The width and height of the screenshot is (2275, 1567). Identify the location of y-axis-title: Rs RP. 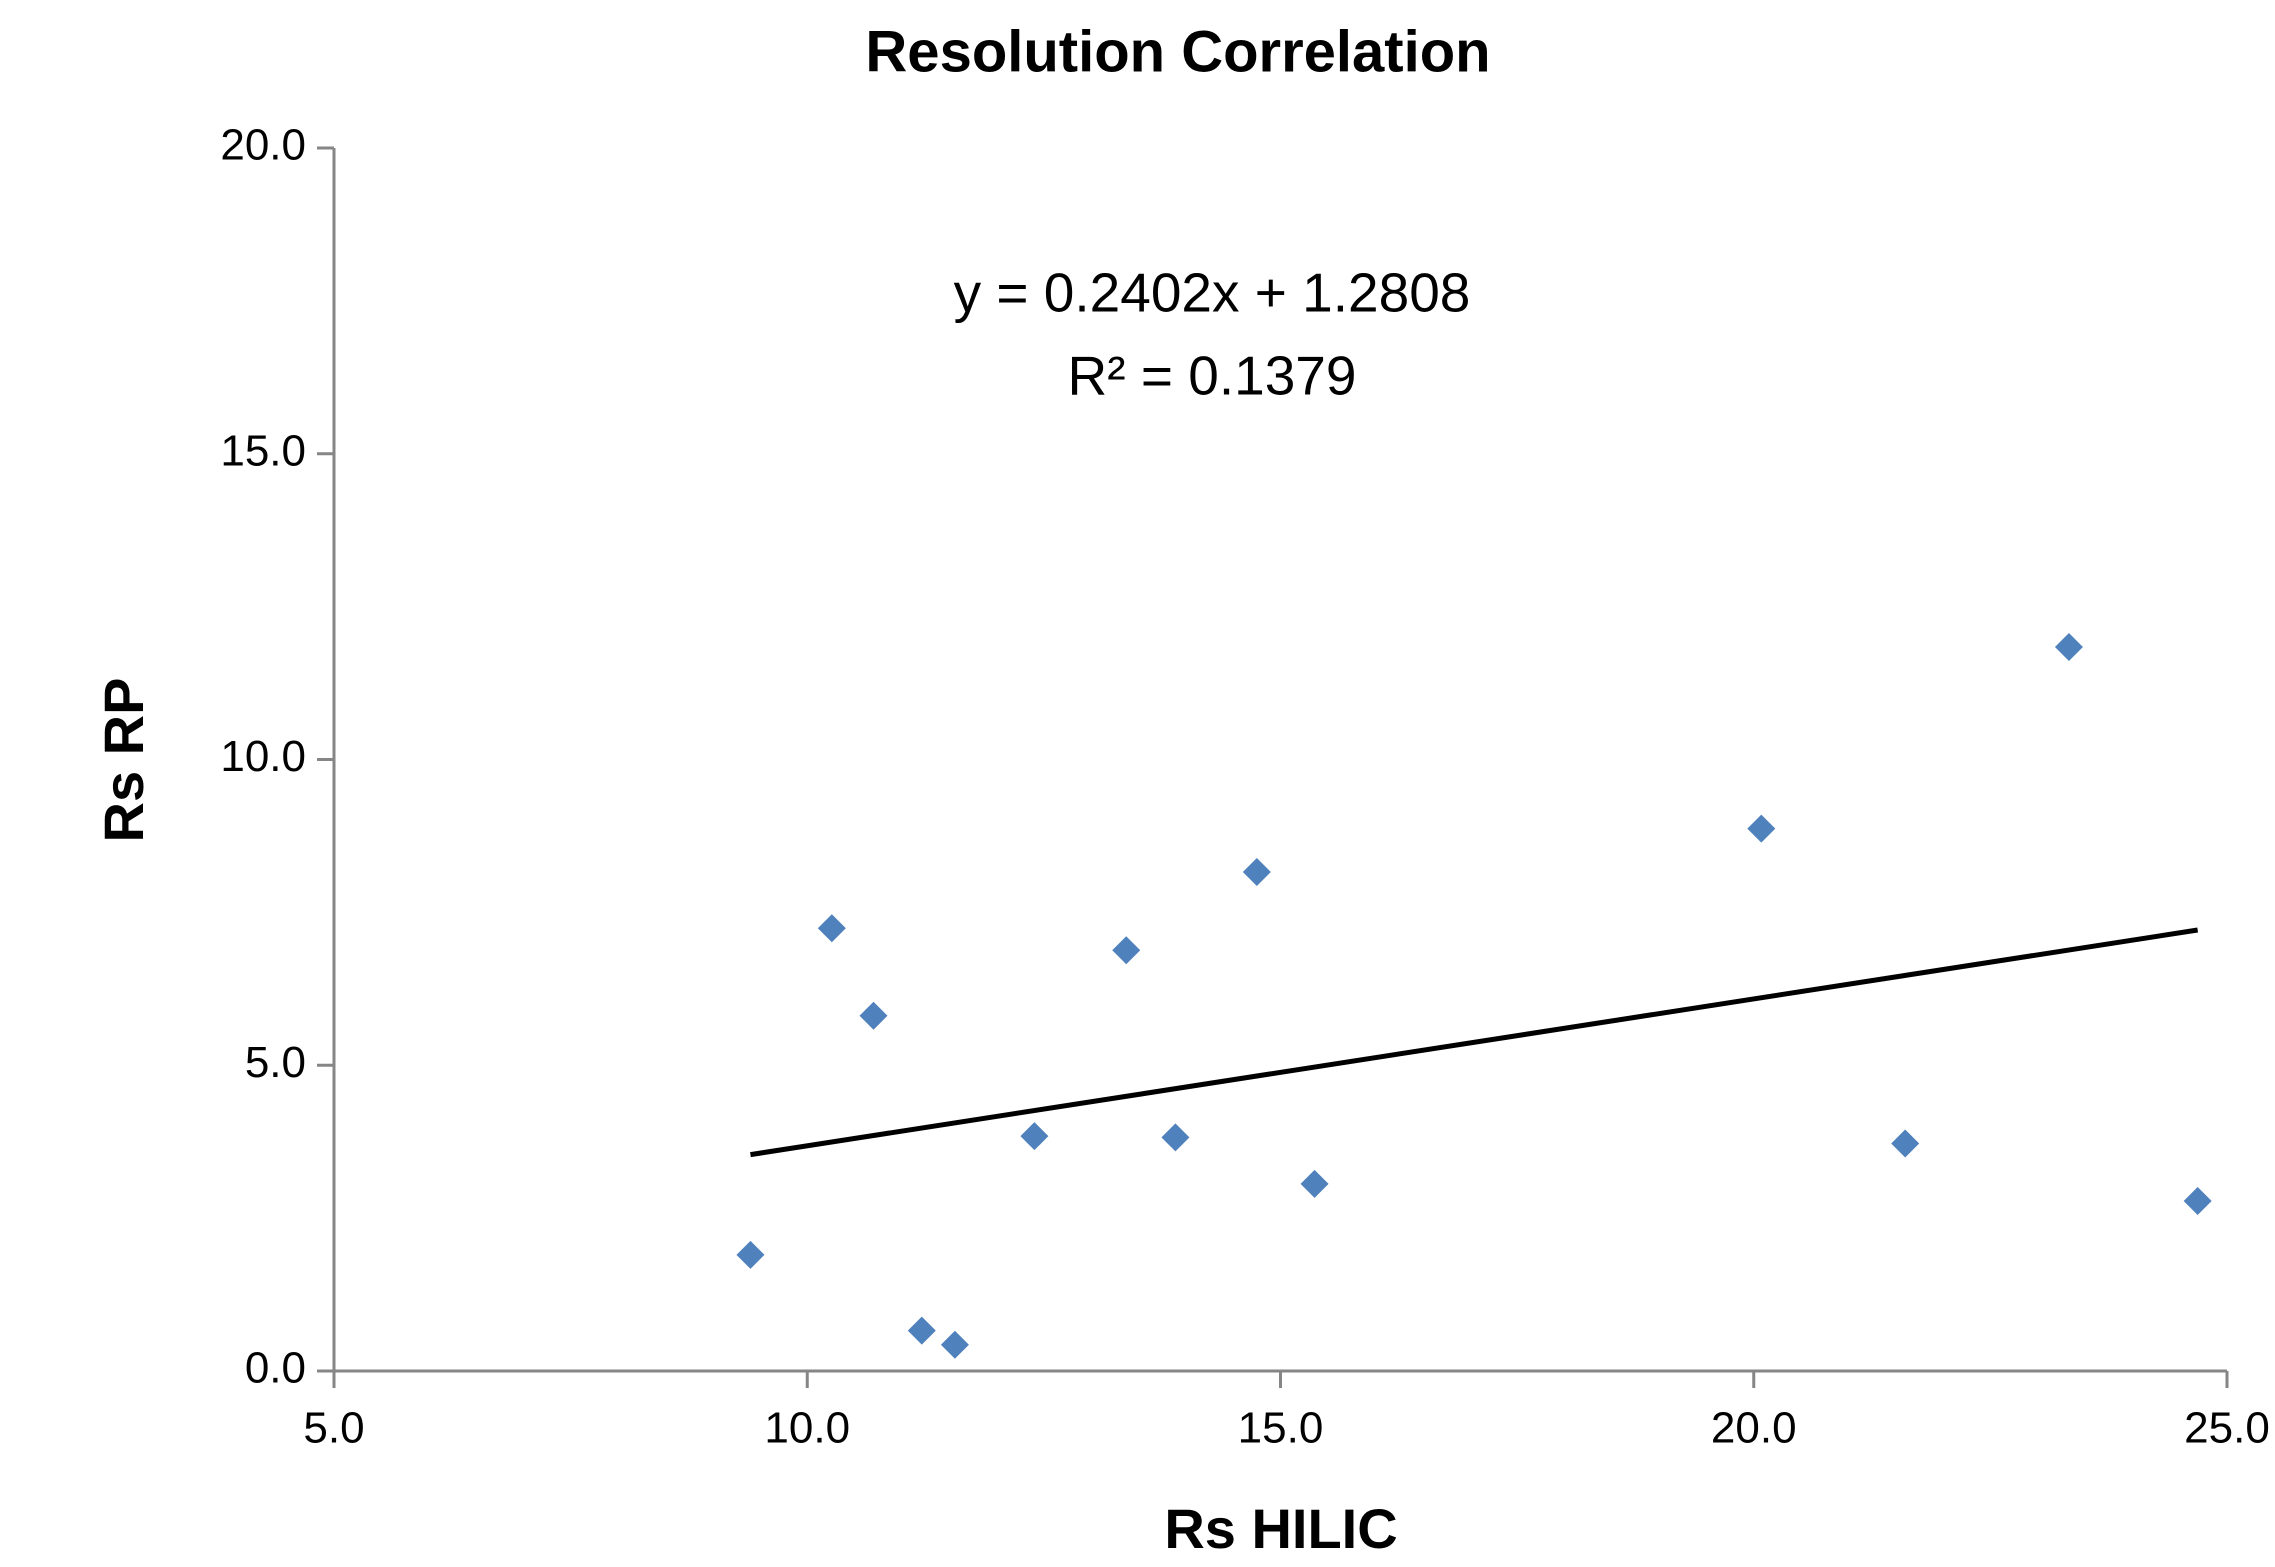
(123, 760).